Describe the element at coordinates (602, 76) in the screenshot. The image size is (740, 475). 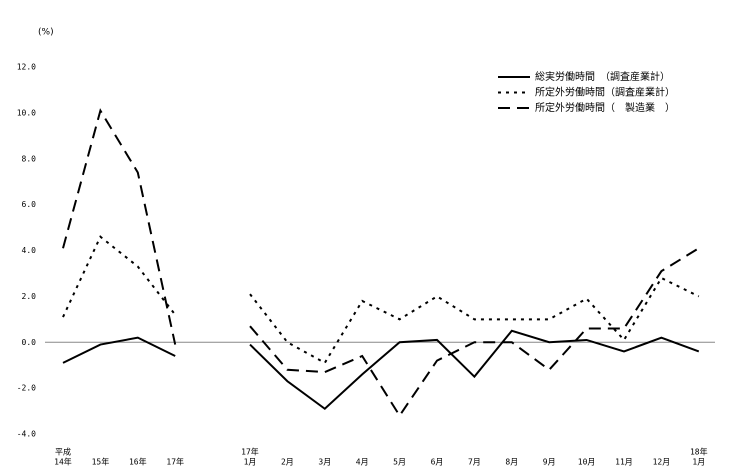
I see `legend-label: 総実労働時間 （調査産業計）` at that location.